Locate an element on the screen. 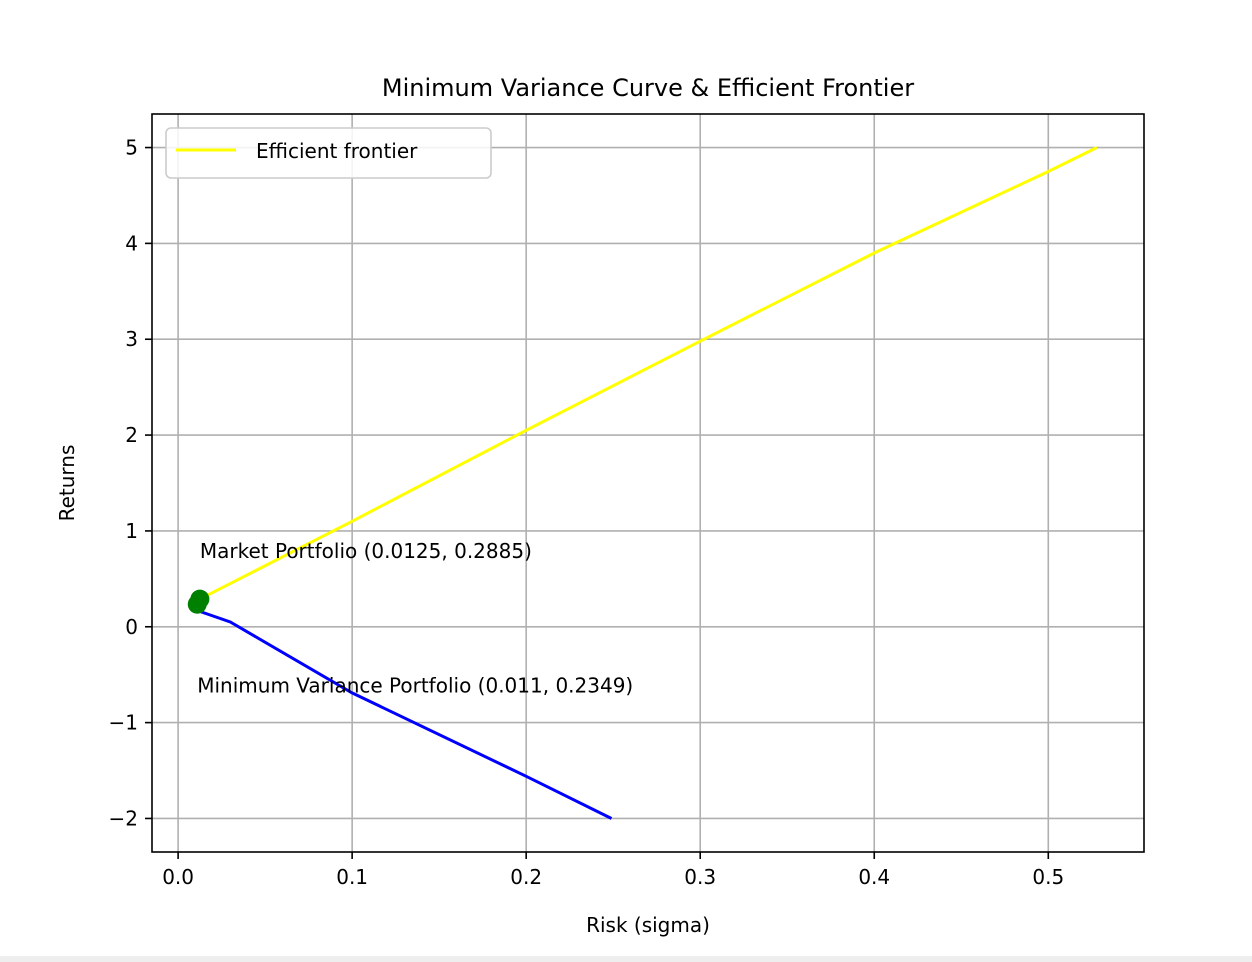  y-axis-label: Returns is located at coordinates (67, 483).